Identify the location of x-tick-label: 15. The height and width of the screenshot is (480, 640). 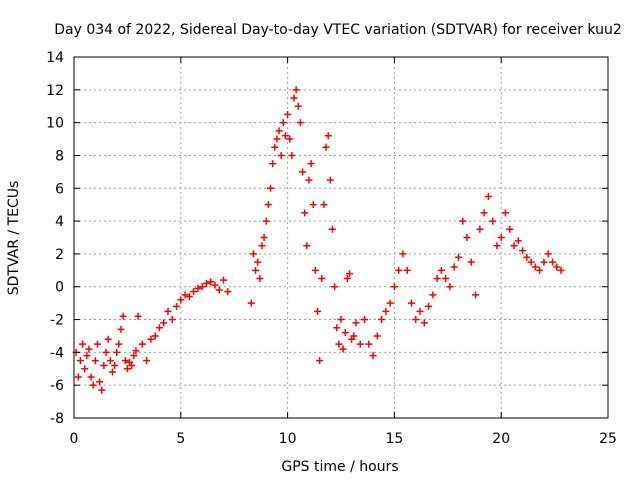
(394, 439).